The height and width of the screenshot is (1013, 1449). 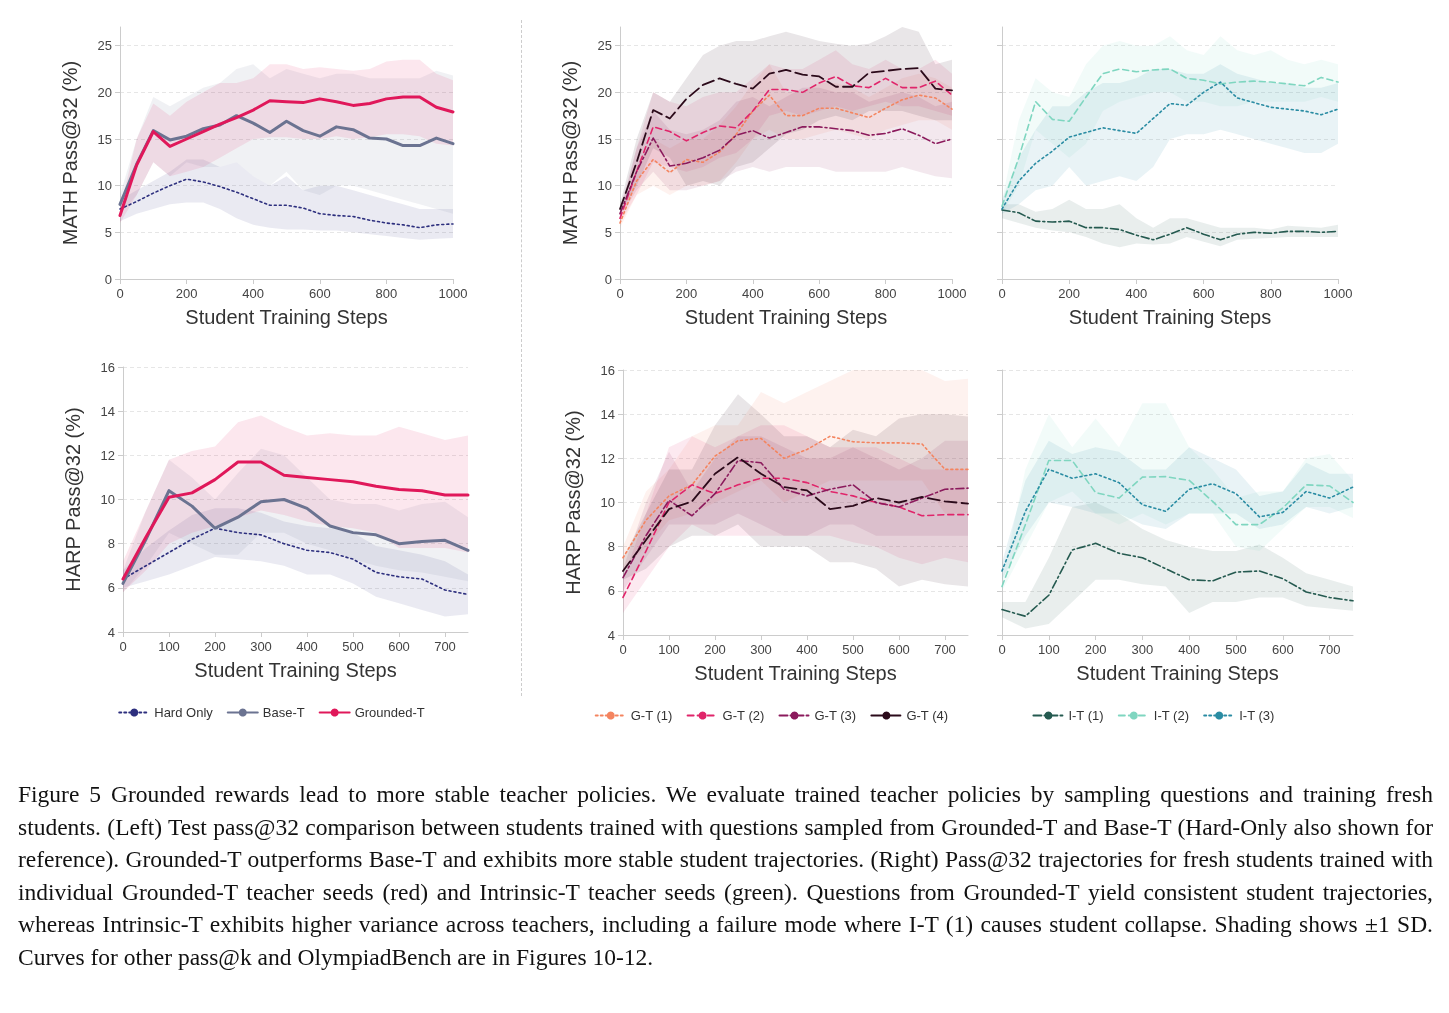 I want to click on legend-label: I-T (3), so click(x=1257, y=715).